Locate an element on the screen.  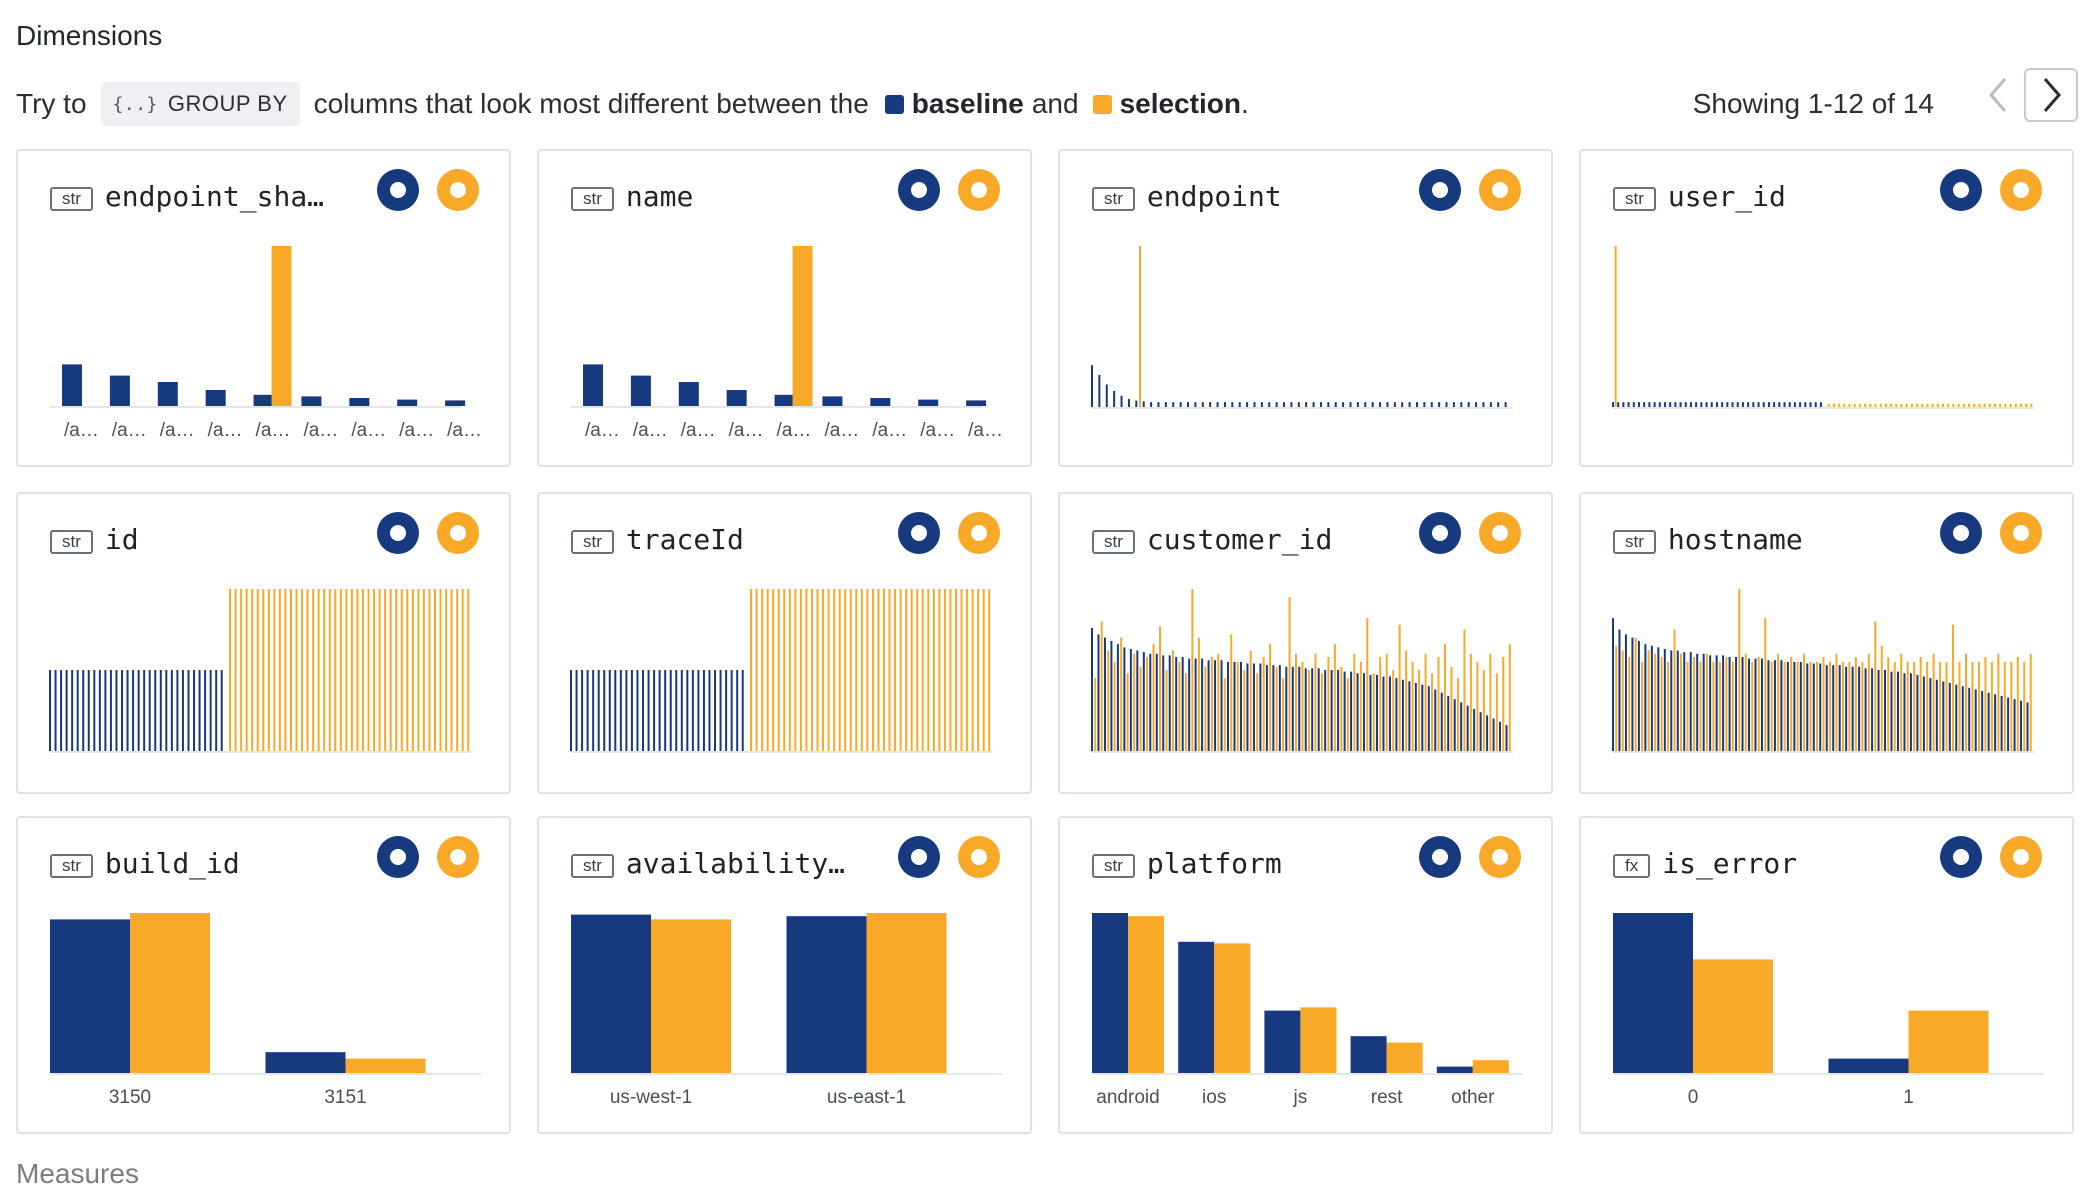
tick-label: other is located at coordinates (1473, 1097).